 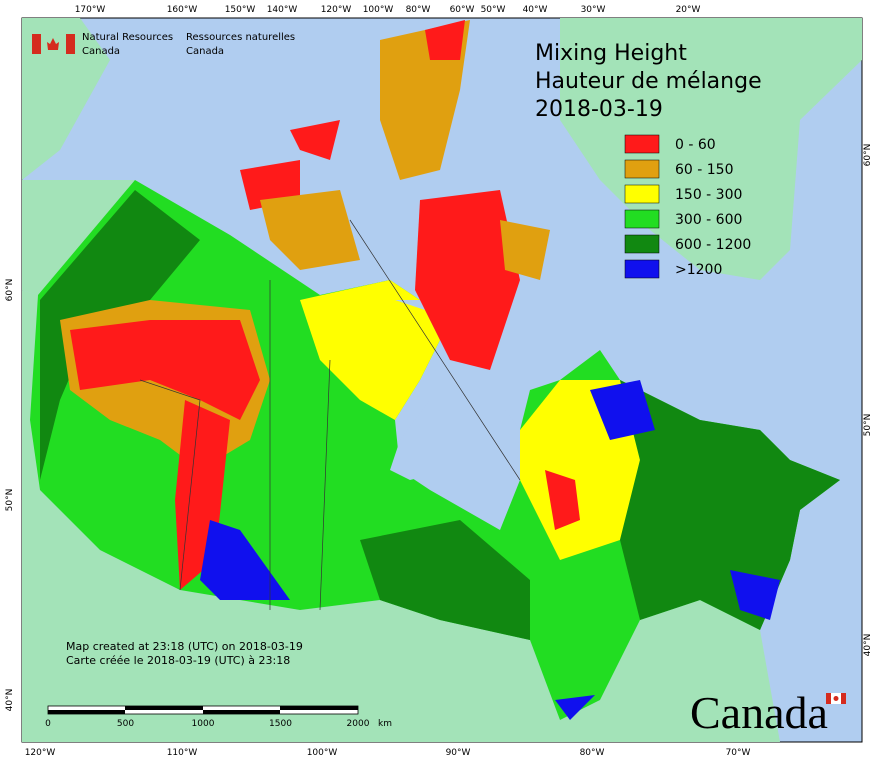 What do you see at coordinates (48, 724) in the screenshot?
I see `scale-label: 0` at bounding box center [48, 724].